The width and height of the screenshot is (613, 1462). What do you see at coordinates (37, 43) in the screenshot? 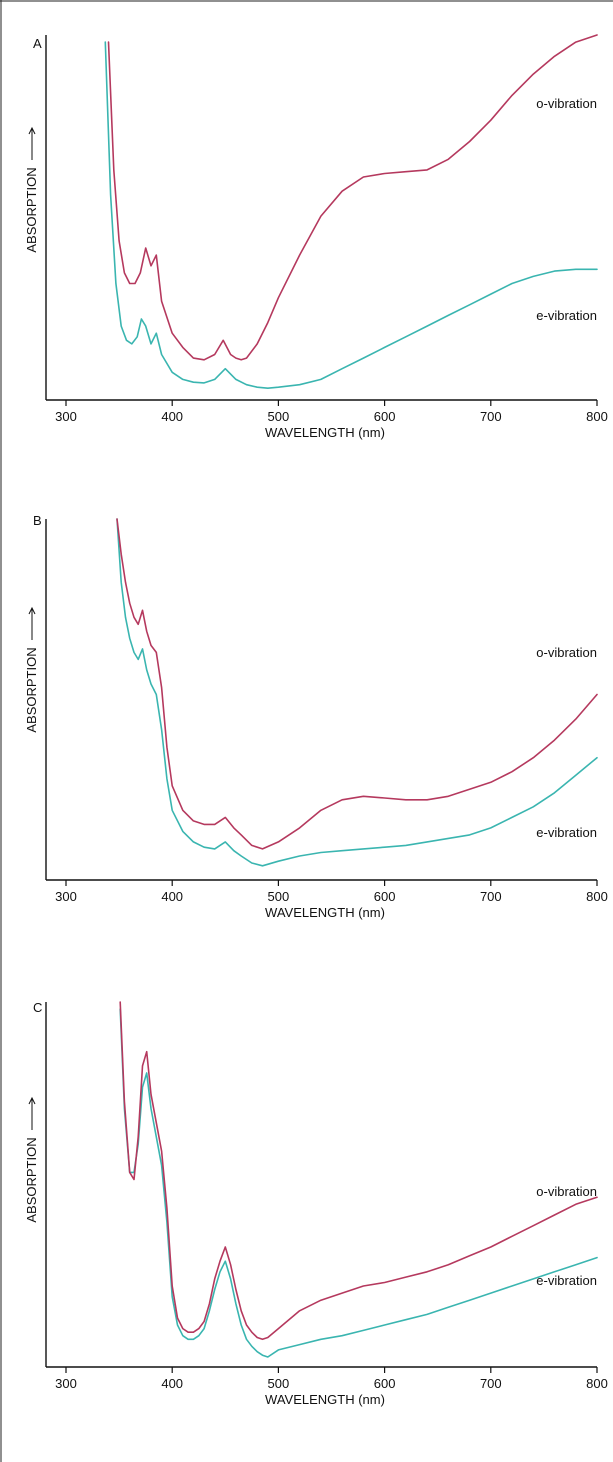
I see `panel-letter: A` at bounding box center [37, 43].